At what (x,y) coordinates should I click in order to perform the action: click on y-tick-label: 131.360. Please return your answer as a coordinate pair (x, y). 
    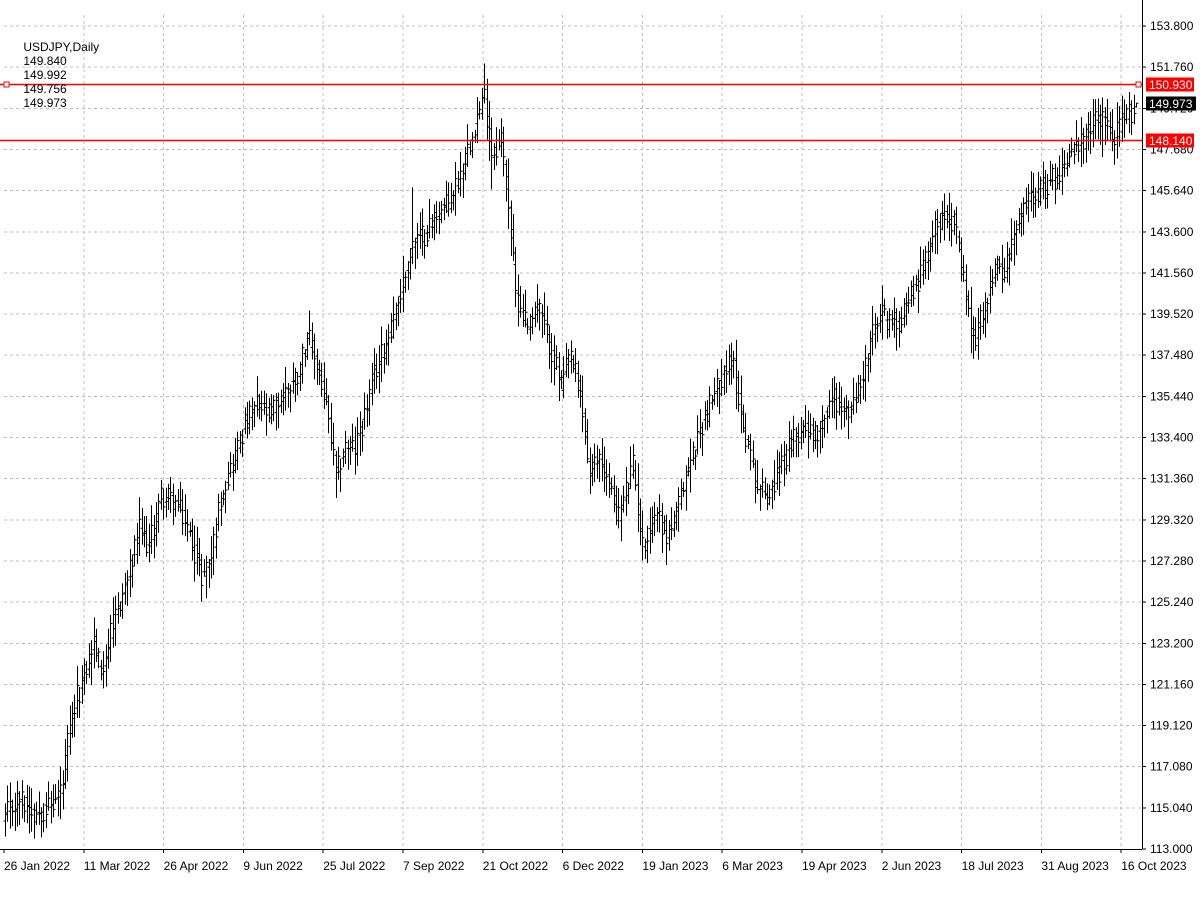
    Looking at the image, I should click on (1172, 479).